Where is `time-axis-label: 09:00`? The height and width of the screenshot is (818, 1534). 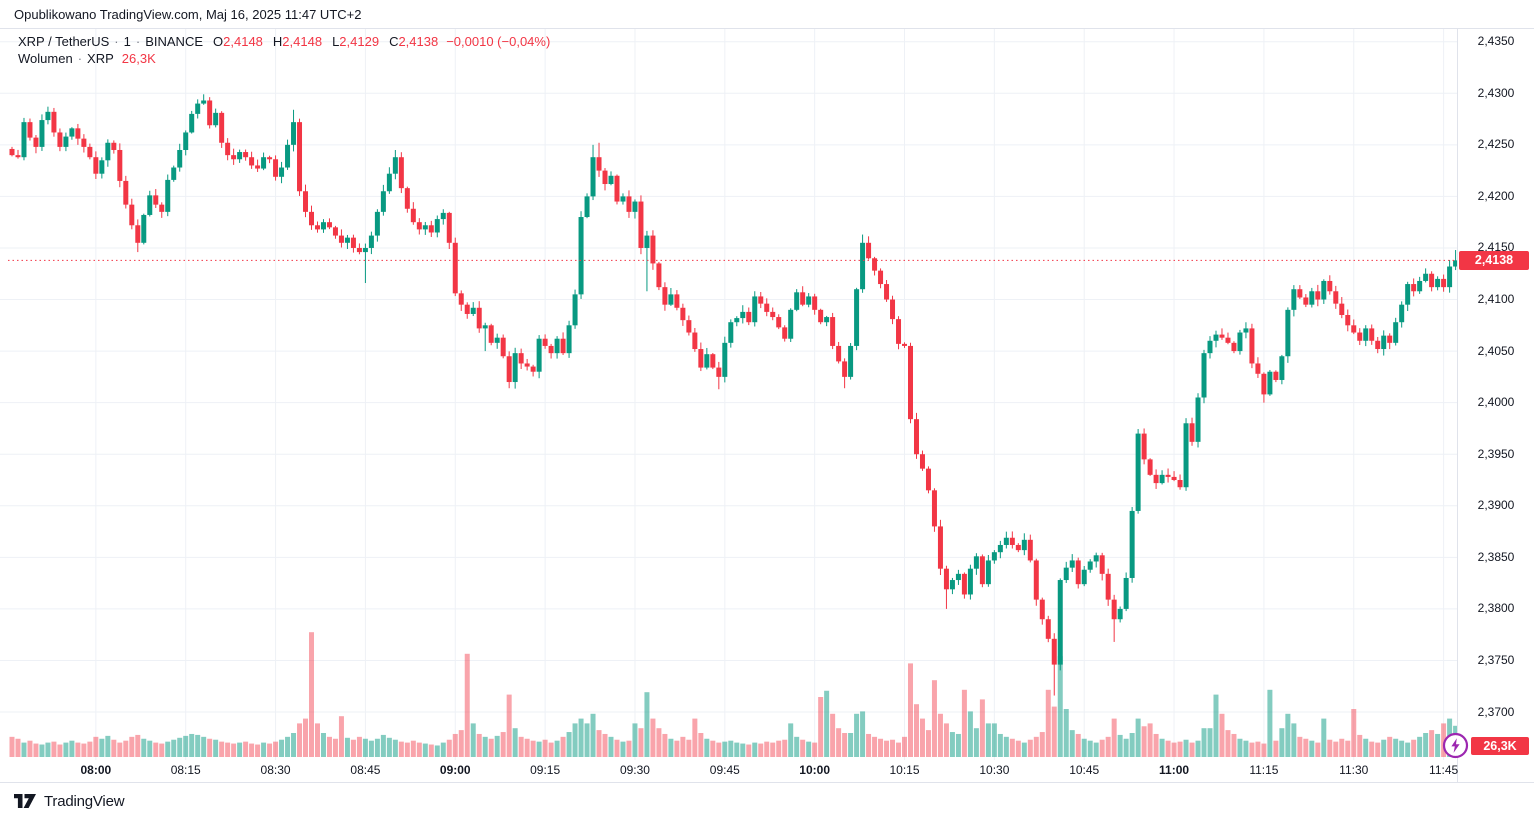
time-axis-label: 09:00 is located at coordinates (455, 770).